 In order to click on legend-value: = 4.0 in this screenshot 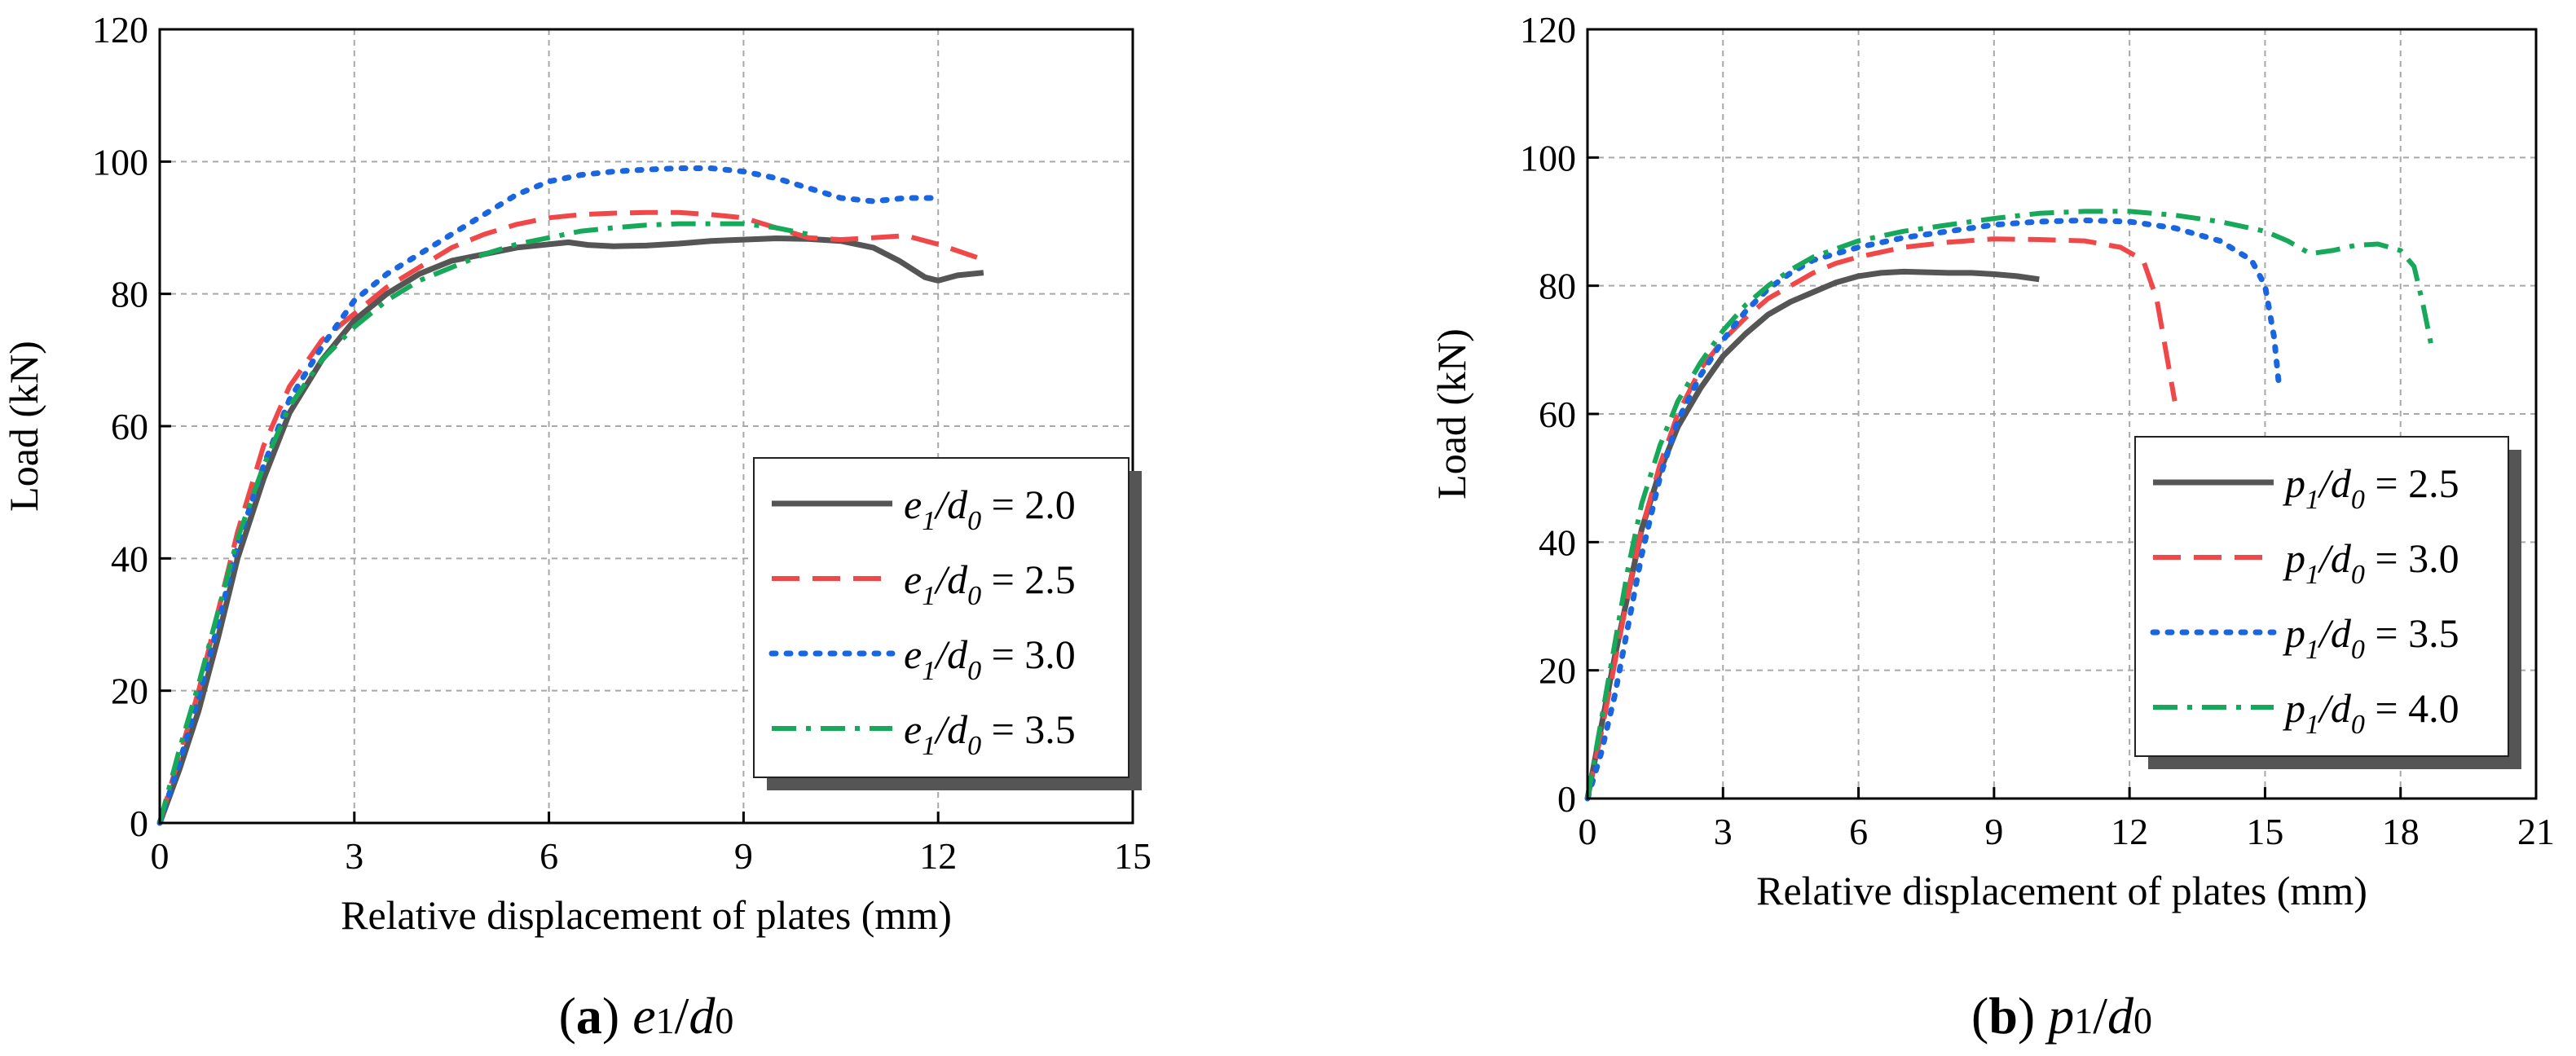, I will do `click(2412, 708)`.